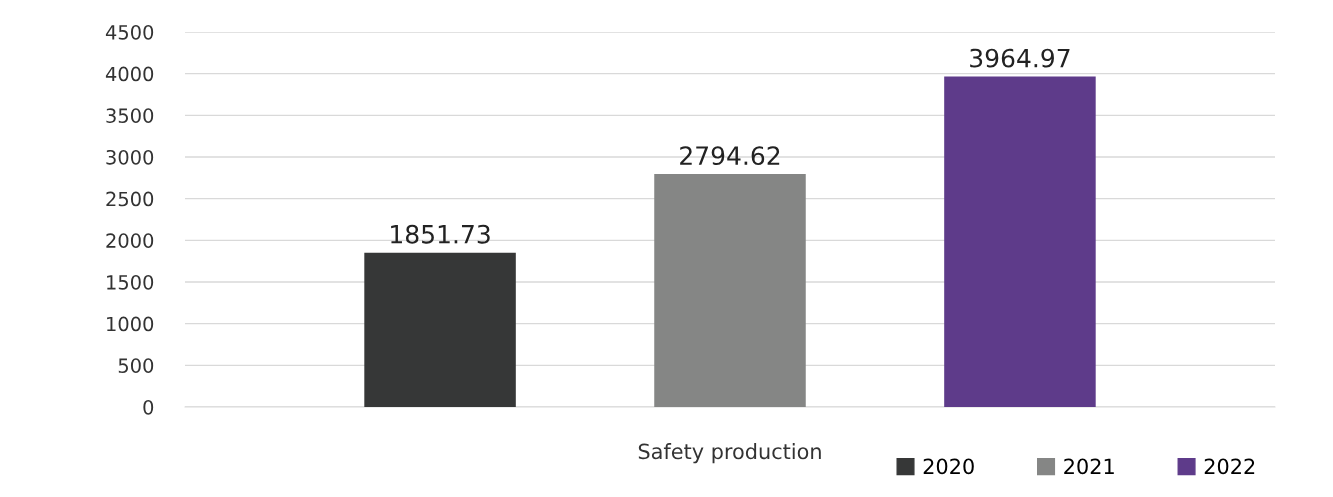 This screenshot has width=1333, height=497. What do you see at coordinates (130, 157) in the screenshot?
I see `y-tick-label: 3000` at bounding box center [130, 157].